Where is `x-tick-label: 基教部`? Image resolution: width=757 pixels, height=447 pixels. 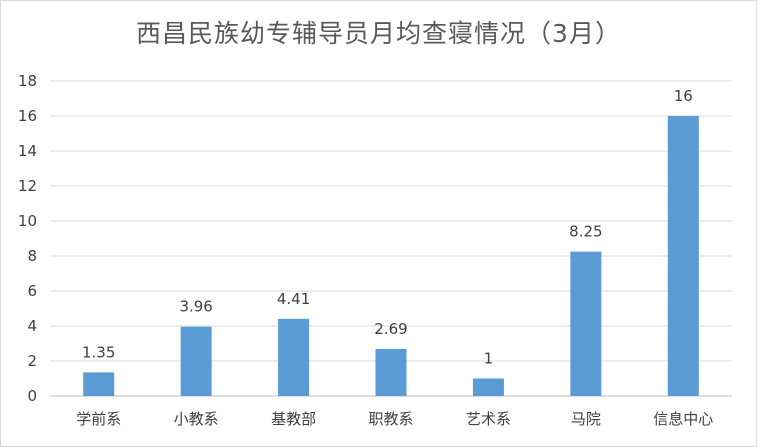
x-tick-label: 基教部 is located at coordinates (293, 419).